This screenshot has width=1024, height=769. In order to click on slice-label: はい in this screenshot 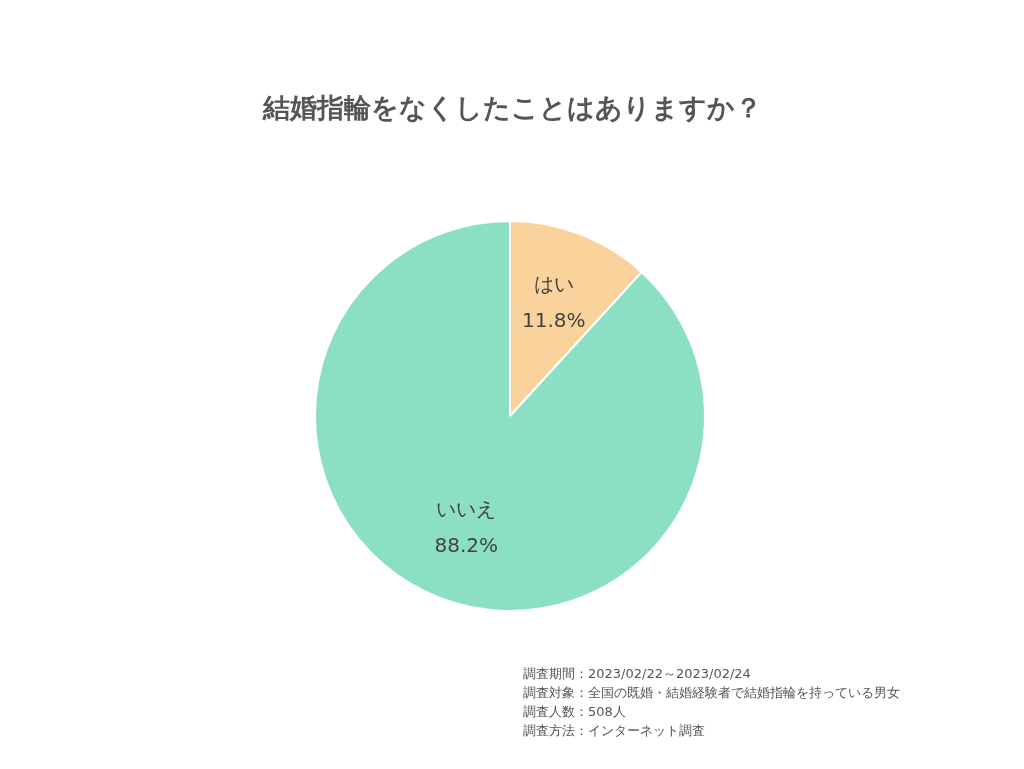, I will do `click(553, 283)`.